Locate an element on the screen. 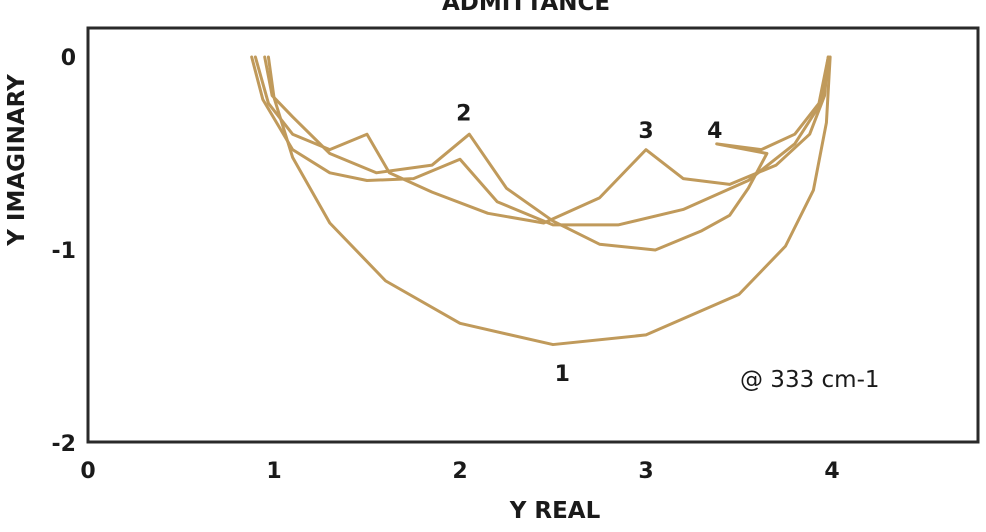  curve-labels: 1 2 3 4 is located at coordinates (589, 245).